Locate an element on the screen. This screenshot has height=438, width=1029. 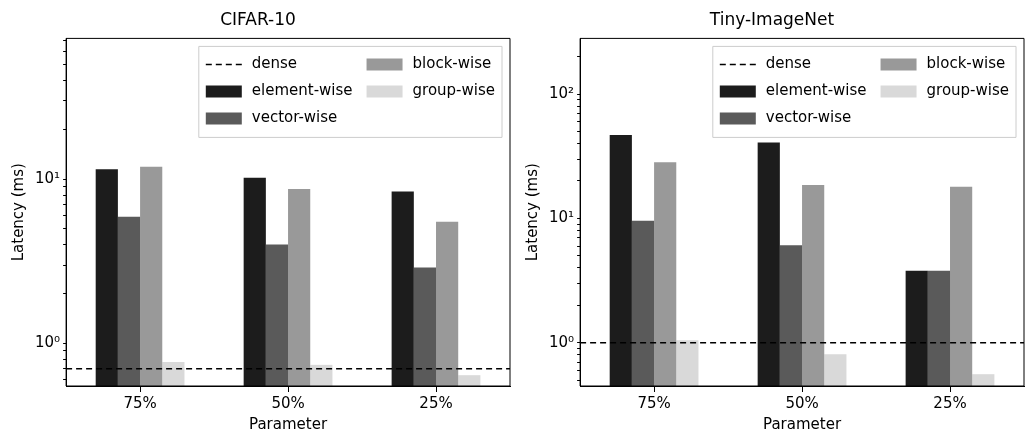
chart-title: Tiny-ImageNet is located at coordinates (771, 18).